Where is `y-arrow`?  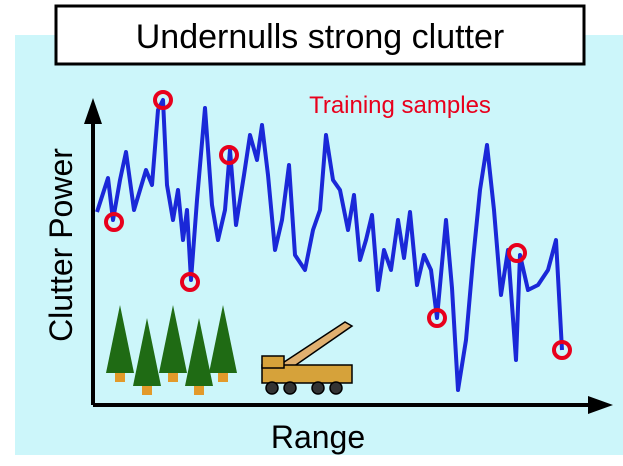 y-arrow is located at coordinates (93, 111).